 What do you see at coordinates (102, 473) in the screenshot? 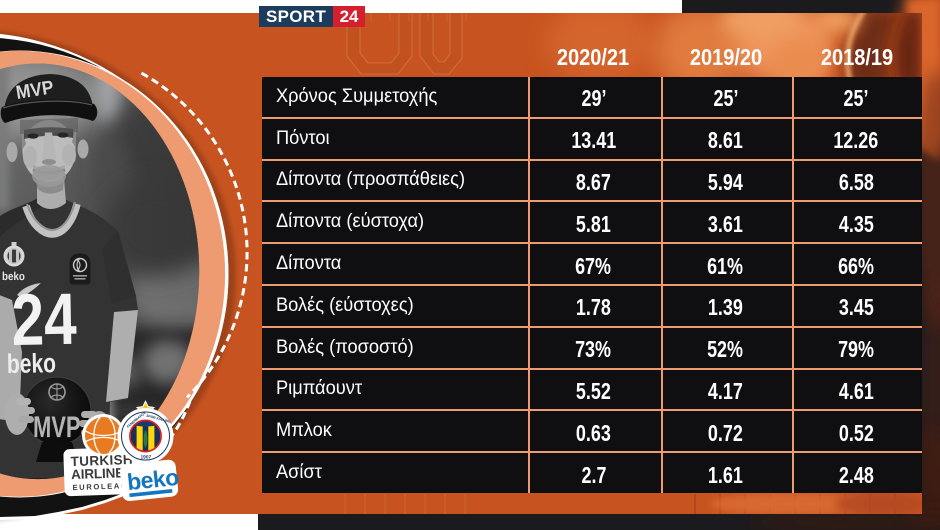
I see `svg-text: AIRLINES` at bounding box center [102, 473].